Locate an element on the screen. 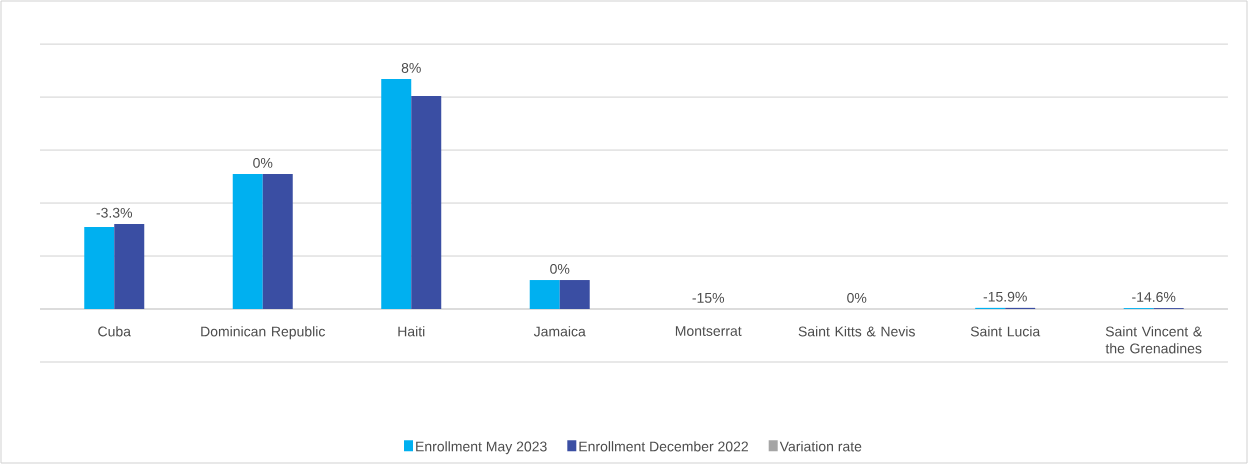 Image resolution: width=1248 pixels, height=464 pixels. legend-label: Enrollment May 2023 is located at coordinates (481, 448).